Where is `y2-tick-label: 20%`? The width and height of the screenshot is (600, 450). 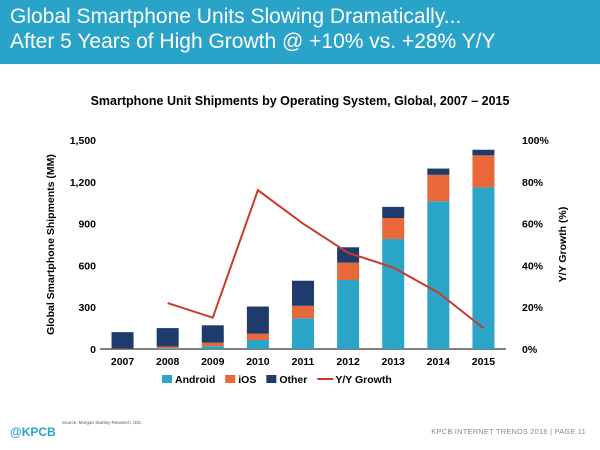
y2-tick-label: 20% is located at coordinates (533, 308).